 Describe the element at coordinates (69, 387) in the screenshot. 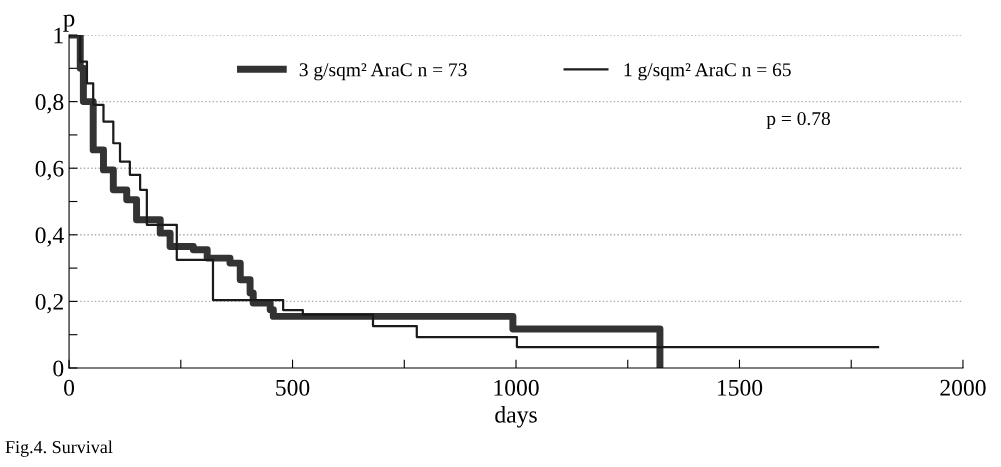

I see `x-tick-label: 0` at that location.